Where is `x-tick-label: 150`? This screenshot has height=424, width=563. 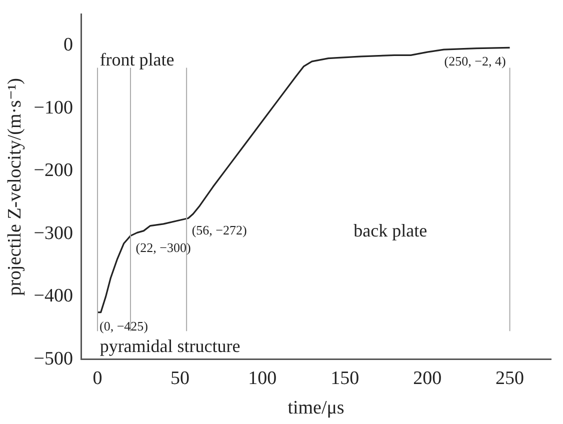 x-tick-label: 150 is located at coordinates (345, 378).